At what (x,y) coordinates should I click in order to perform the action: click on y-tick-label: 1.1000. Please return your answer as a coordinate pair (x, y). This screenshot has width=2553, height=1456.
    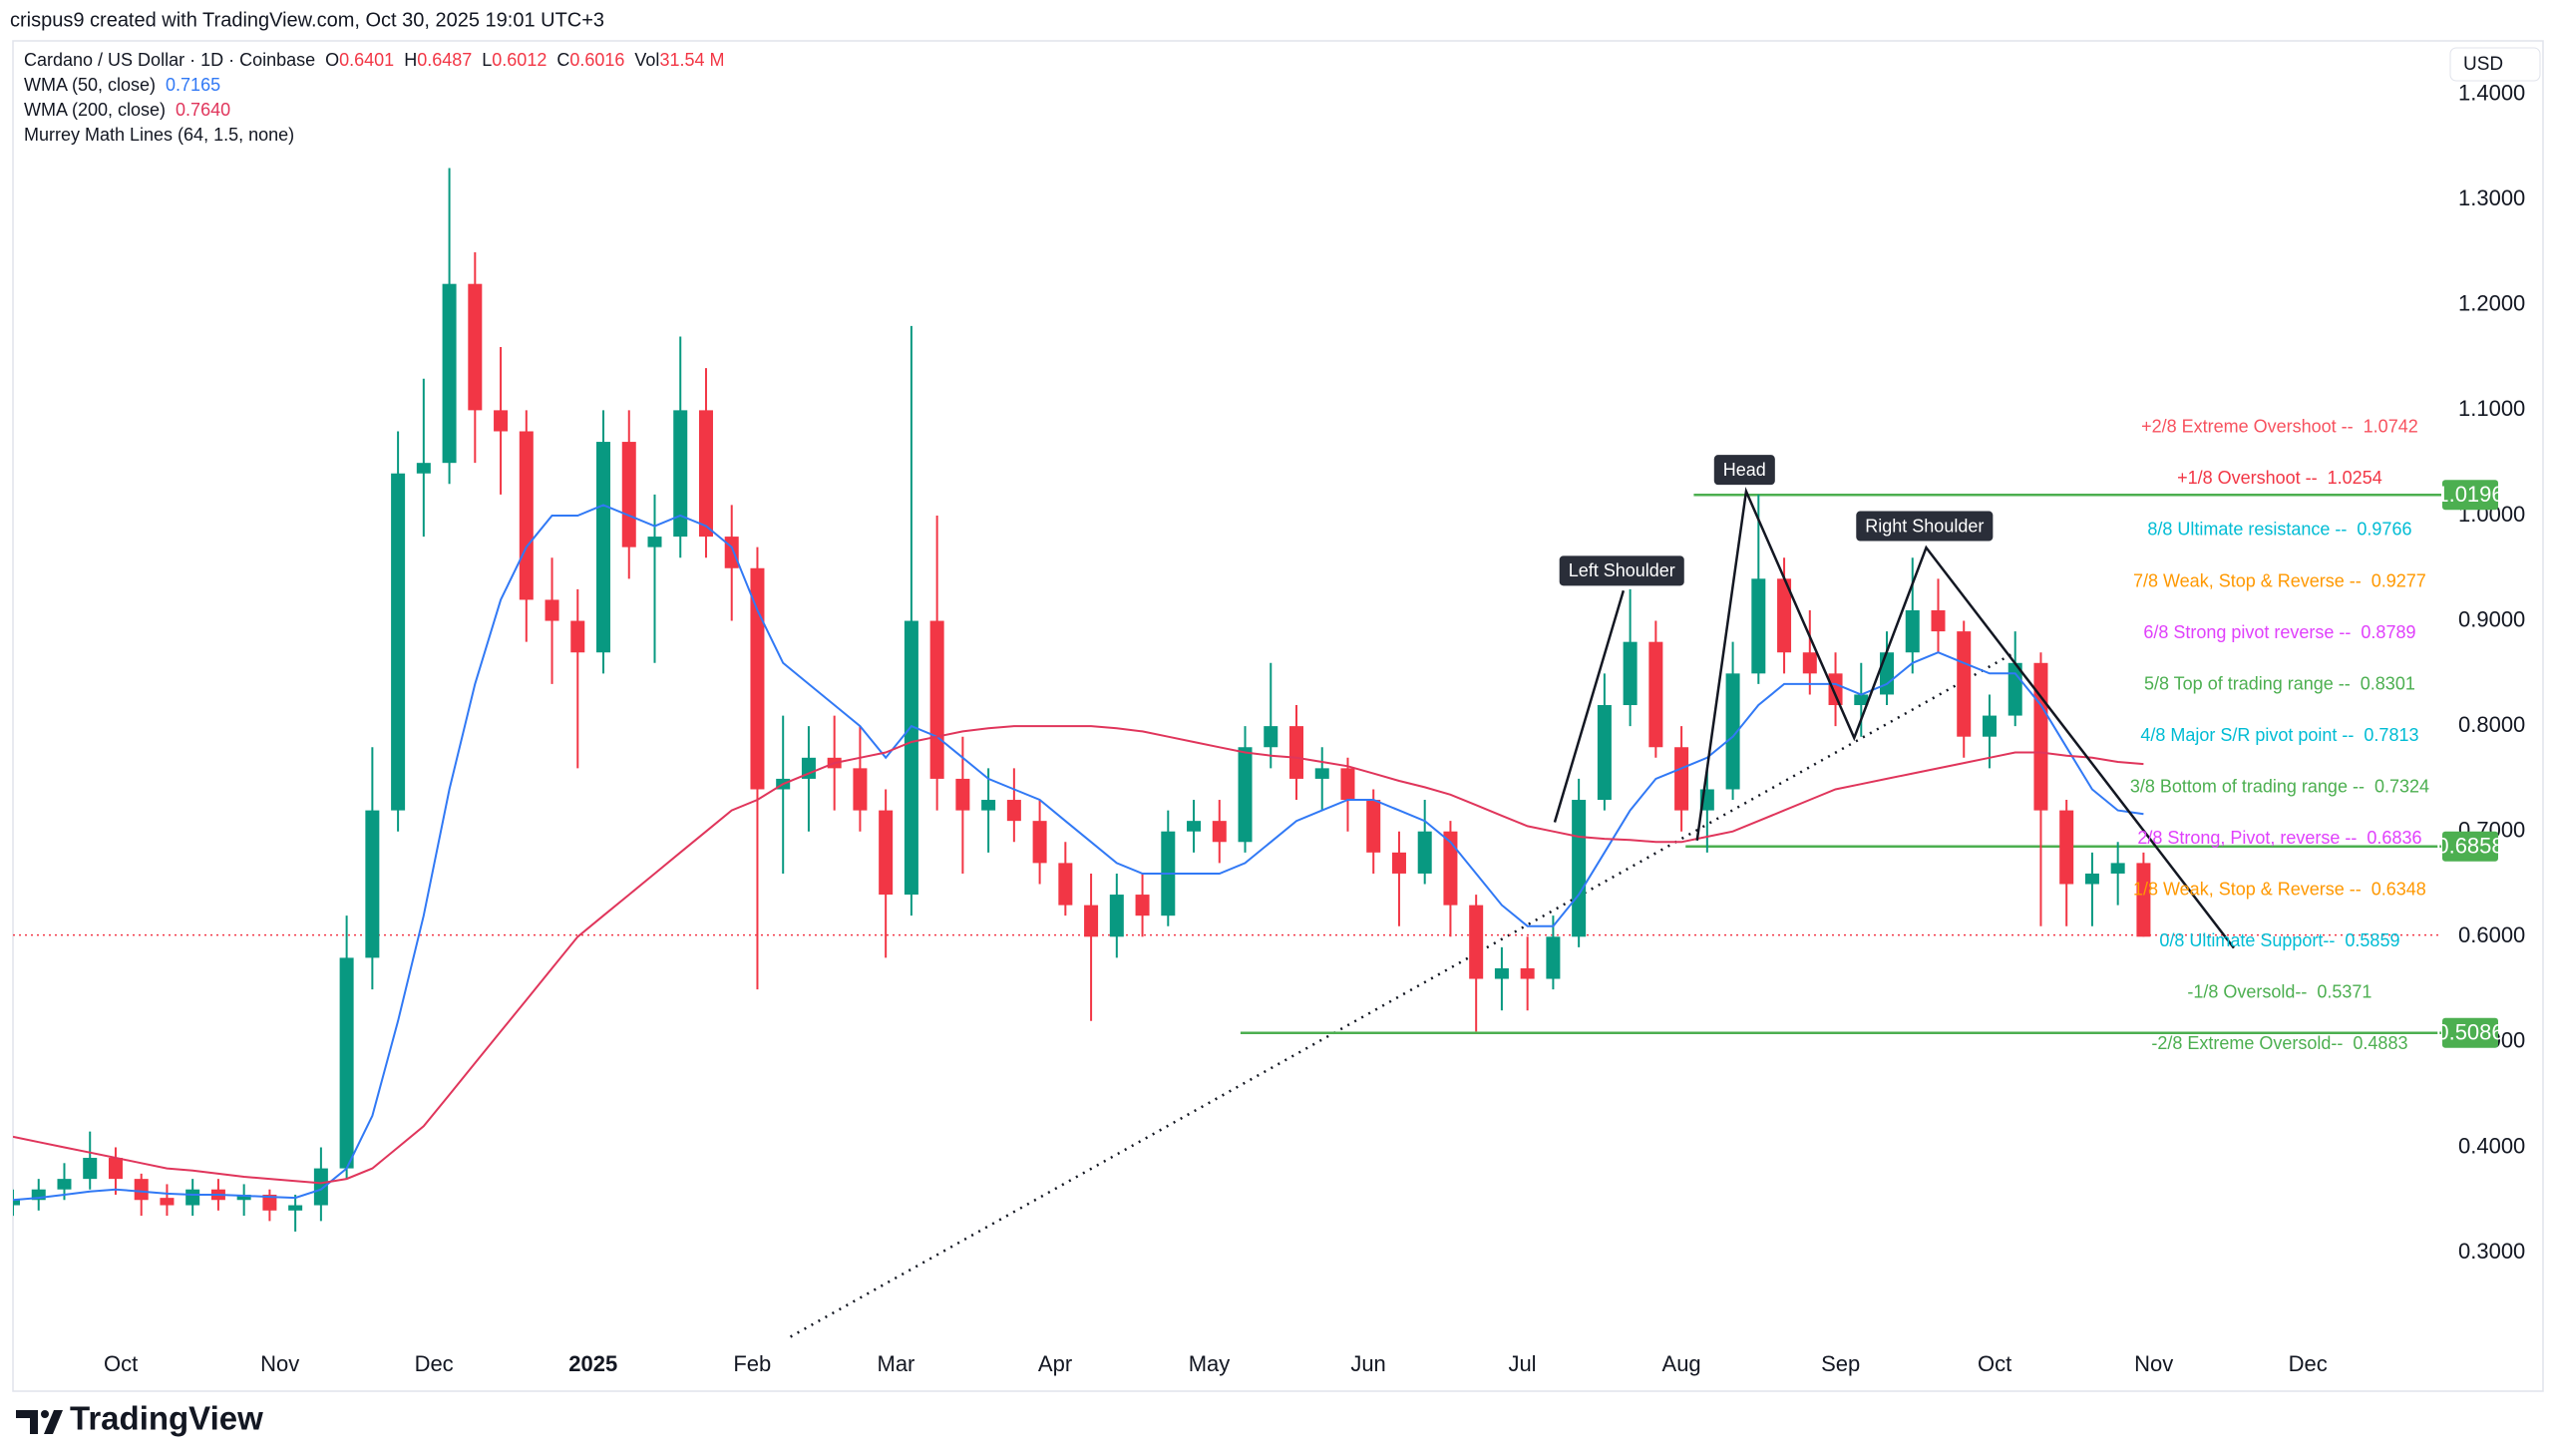
    Looking at the image, I should click on (2491, 408).